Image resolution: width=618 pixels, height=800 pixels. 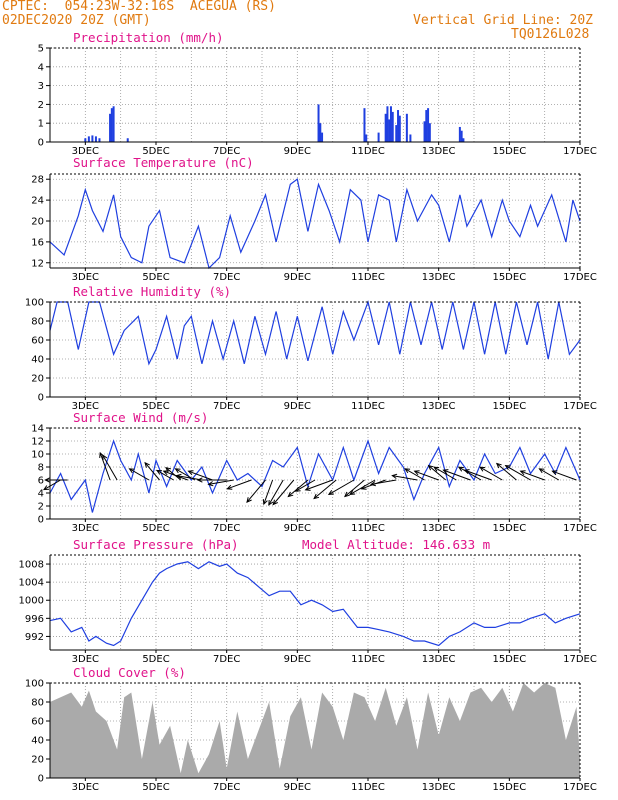 I want to click on y-tick-label: 5, so click(x=41, y=49).